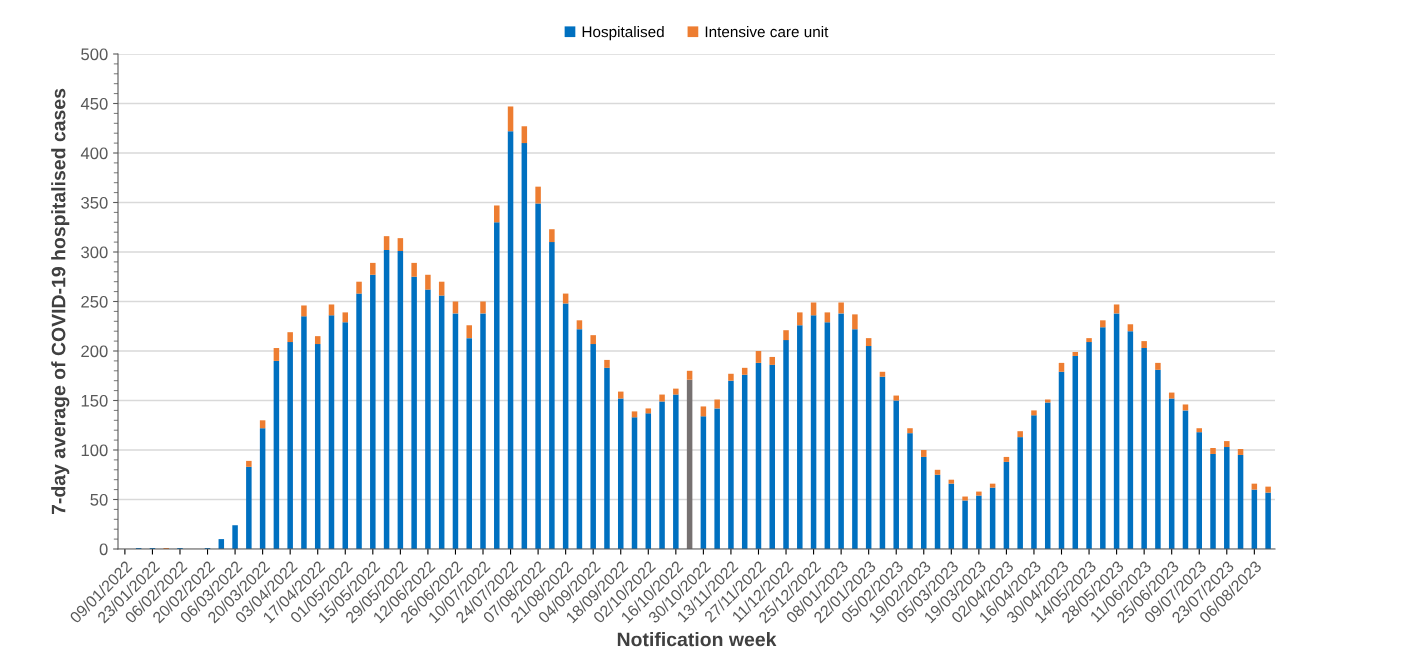  I want to click on legend-label: Intensive care unit, so click(767, 32).